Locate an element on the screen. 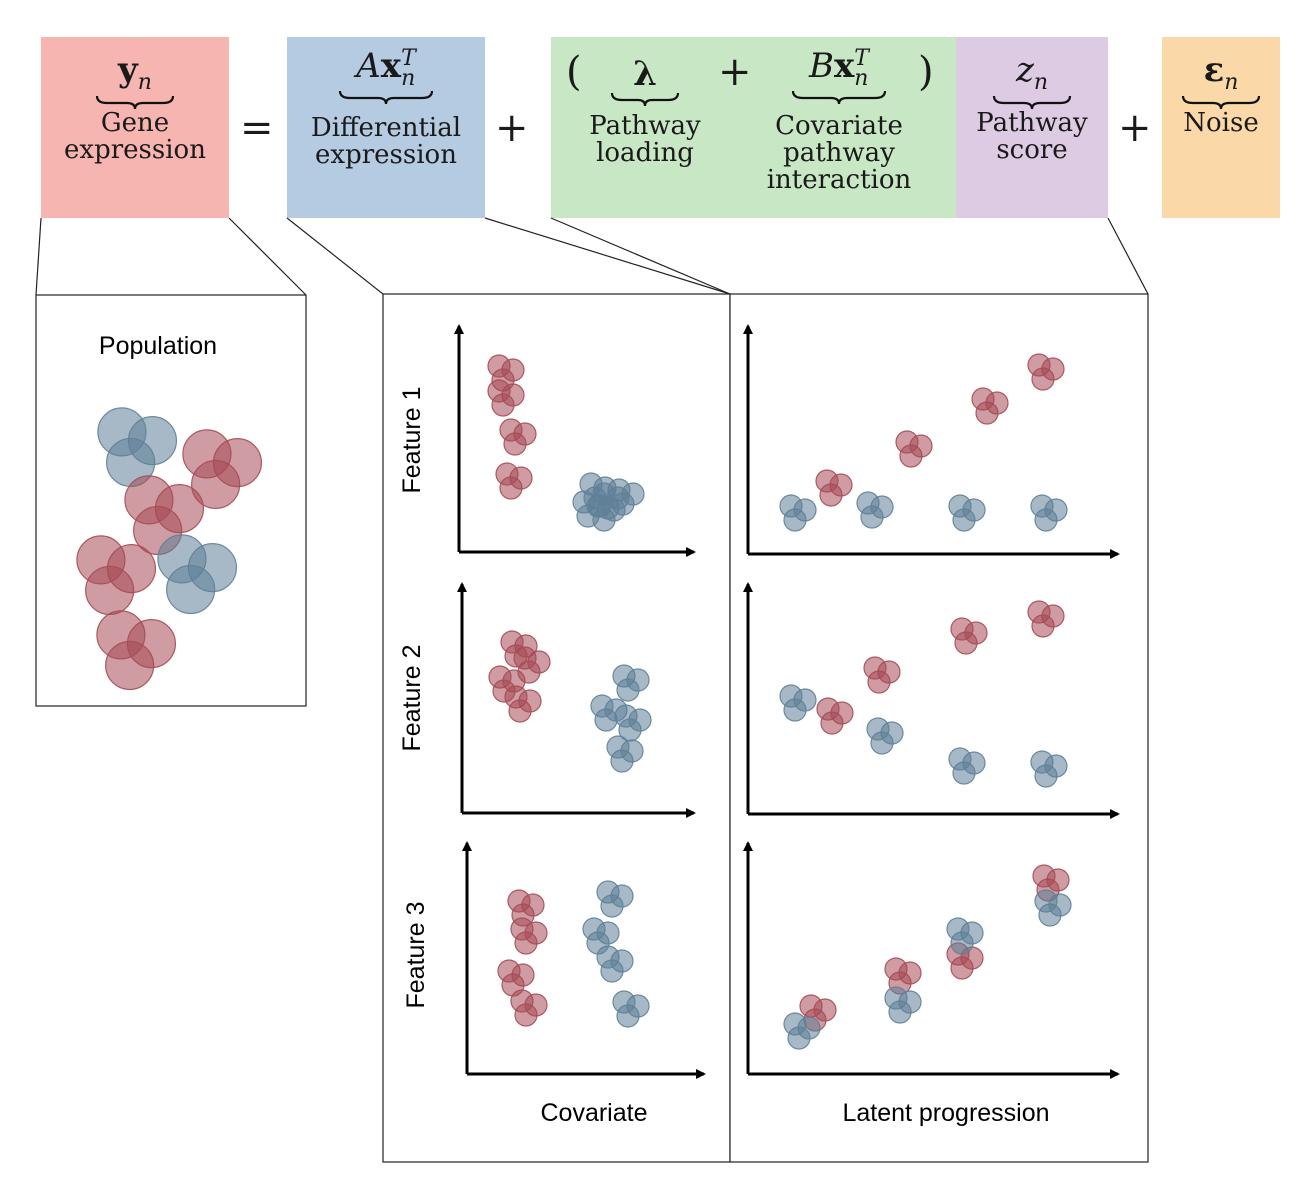 This screenshot has height=1194, width=1298. open-paren: ( is located at coordinates (574, 72).